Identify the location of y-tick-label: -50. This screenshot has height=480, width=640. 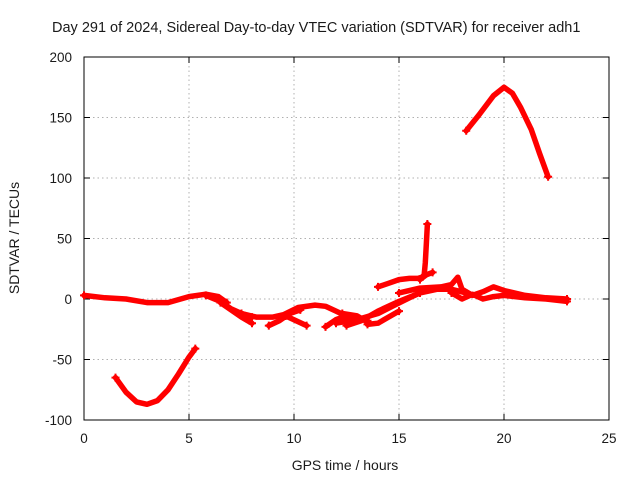
(62, 360).